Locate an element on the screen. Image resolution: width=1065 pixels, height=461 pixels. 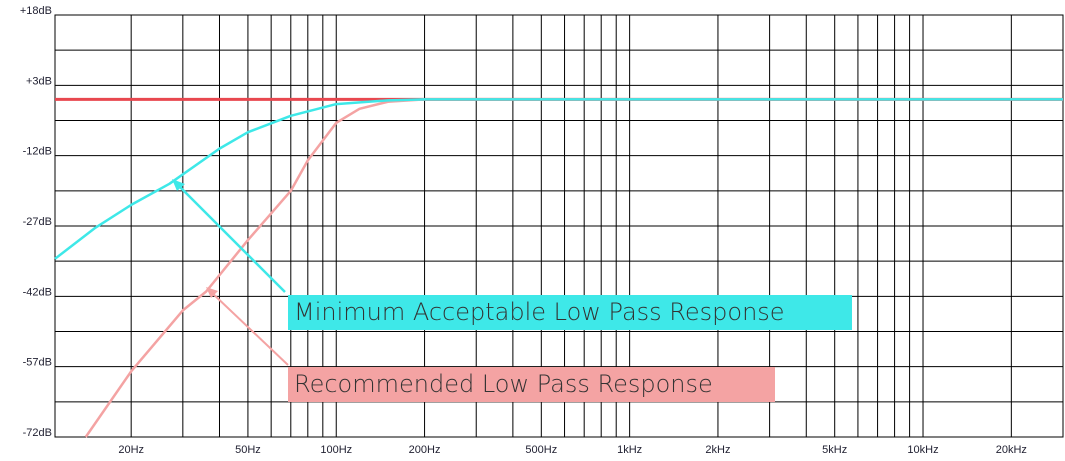
y-tick-label: -27dB is located at coordinates (37, 222).